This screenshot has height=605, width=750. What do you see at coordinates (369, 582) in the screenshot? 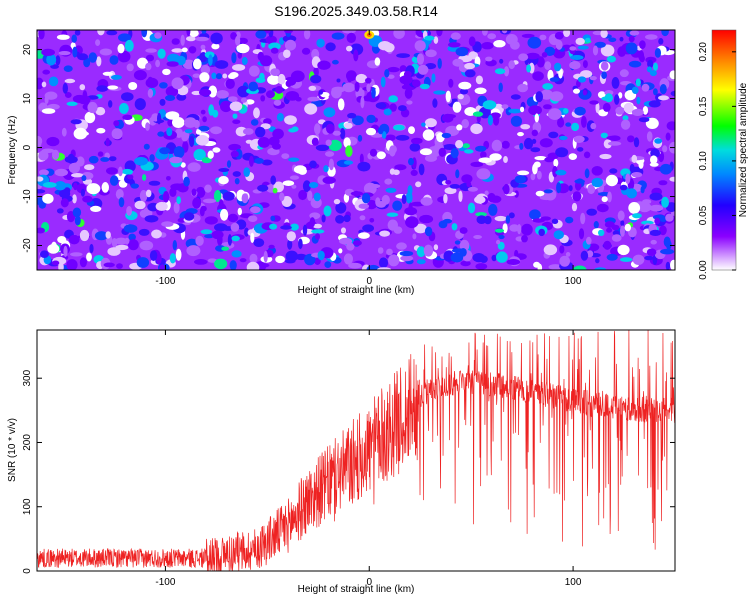
I see `x-tick-label: 0` at bounding box center [369, 582].